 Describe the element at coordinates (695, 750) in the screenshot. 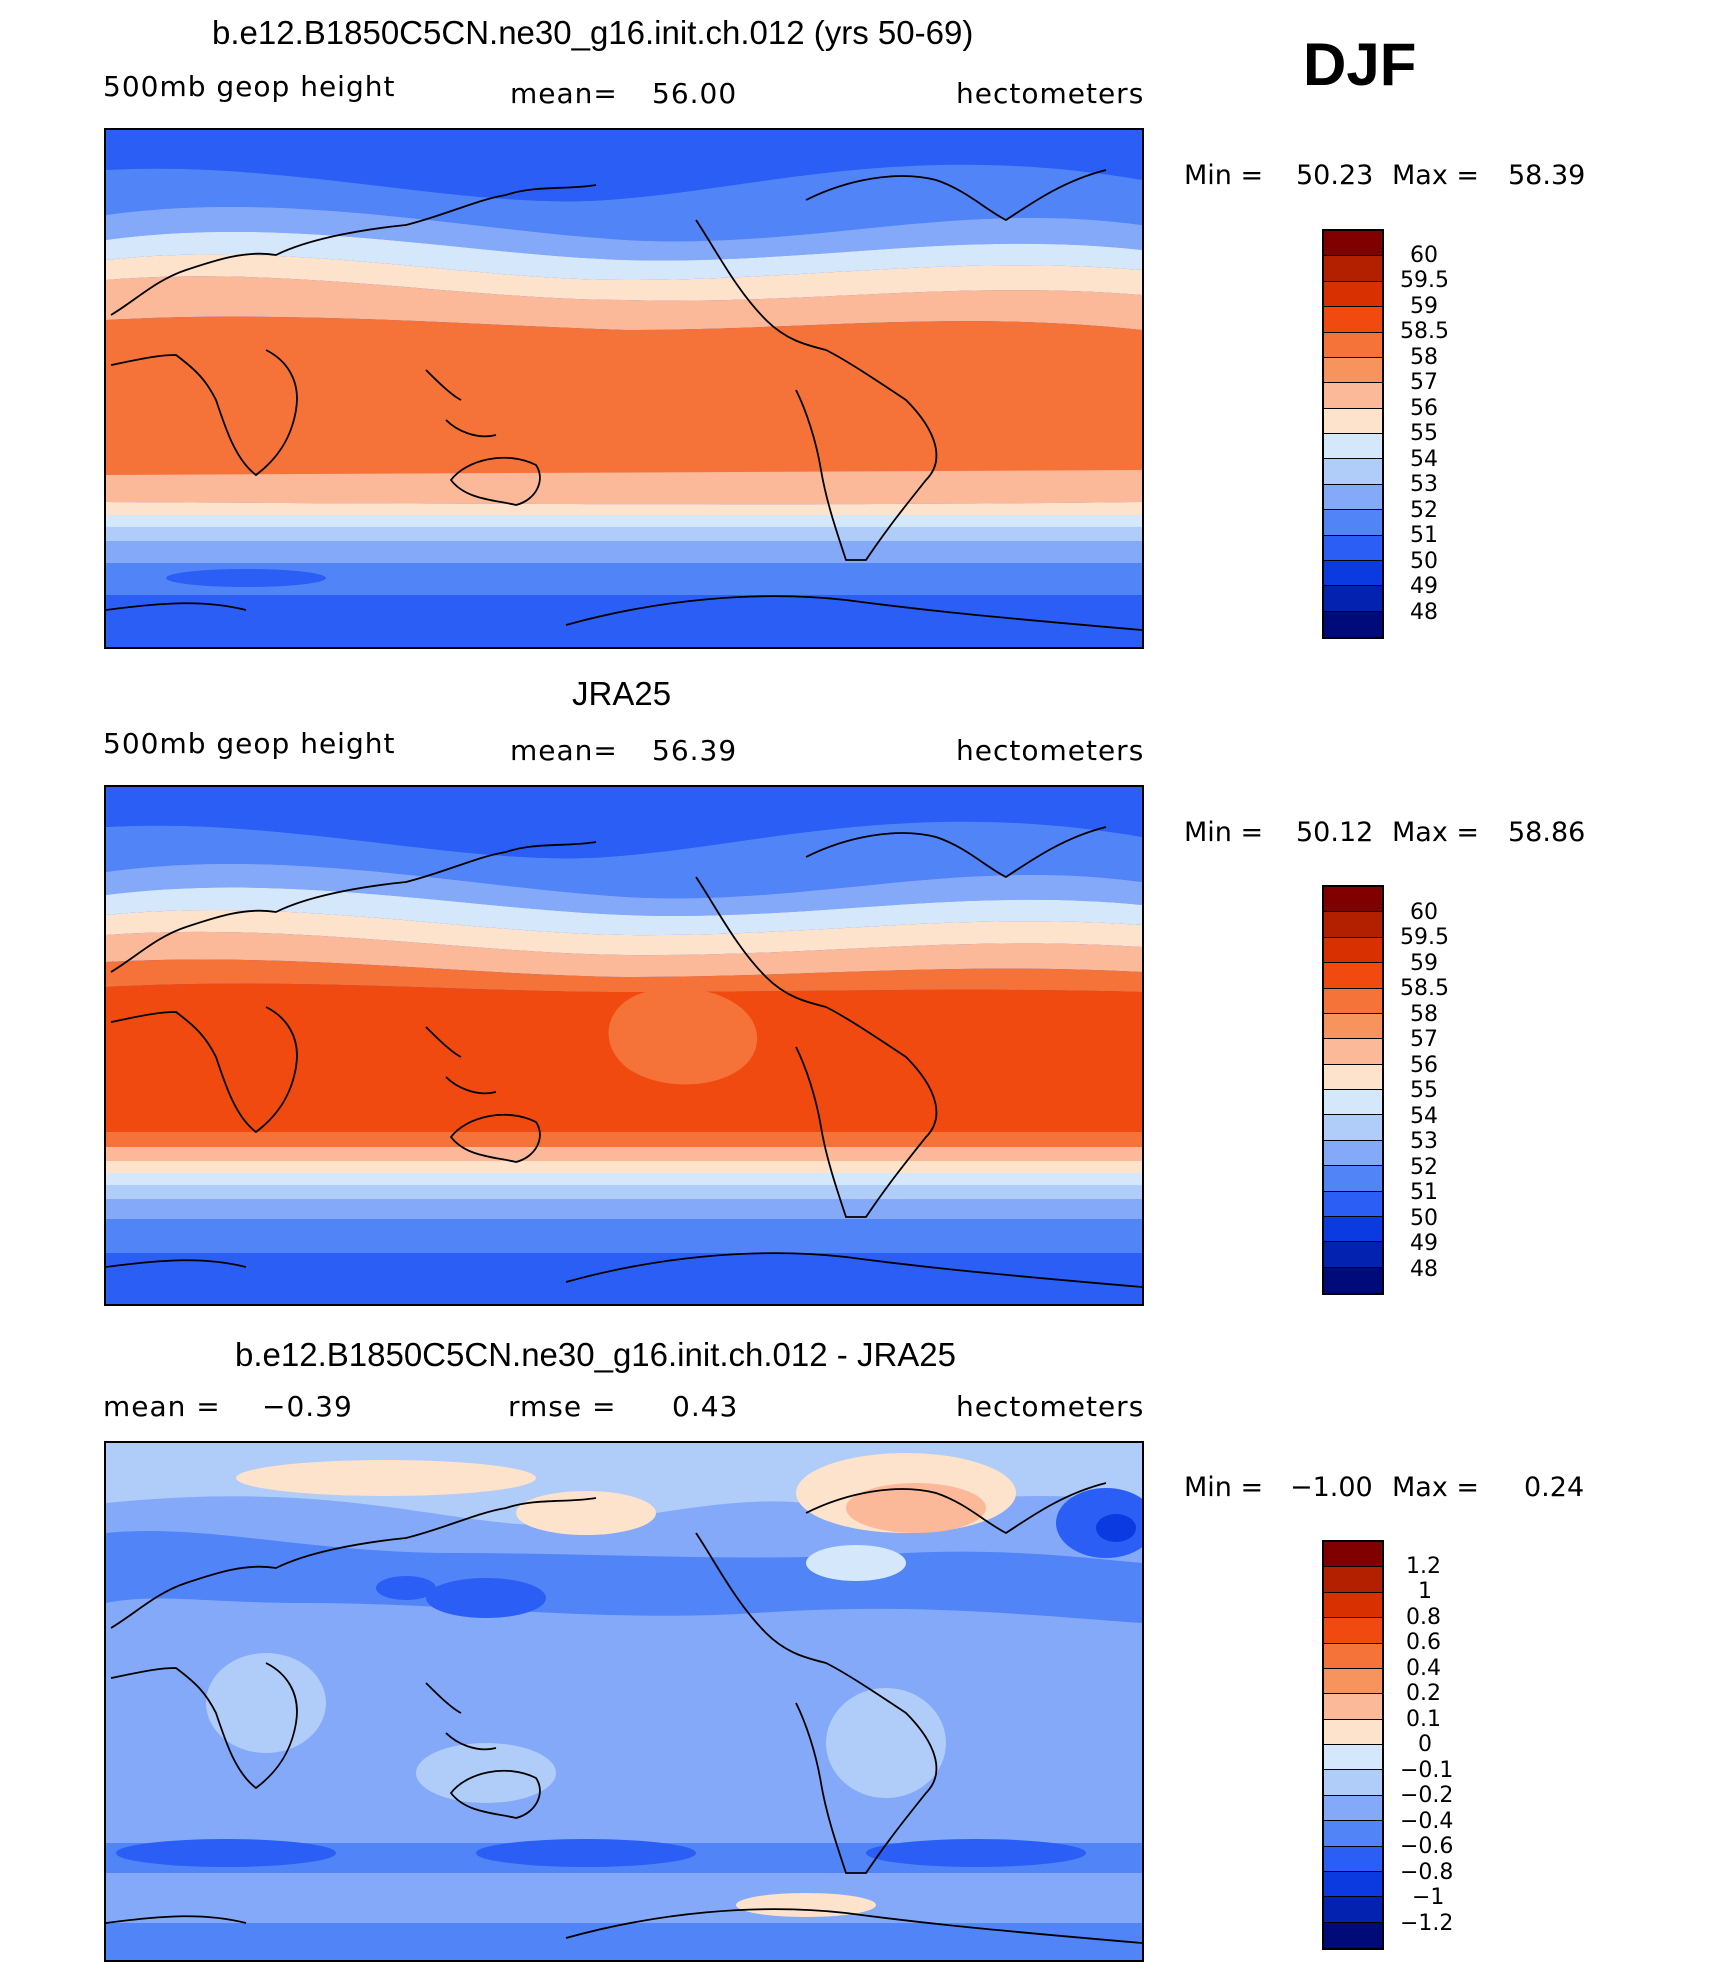

I see `panel2-mean-value: 56.39` at that location.